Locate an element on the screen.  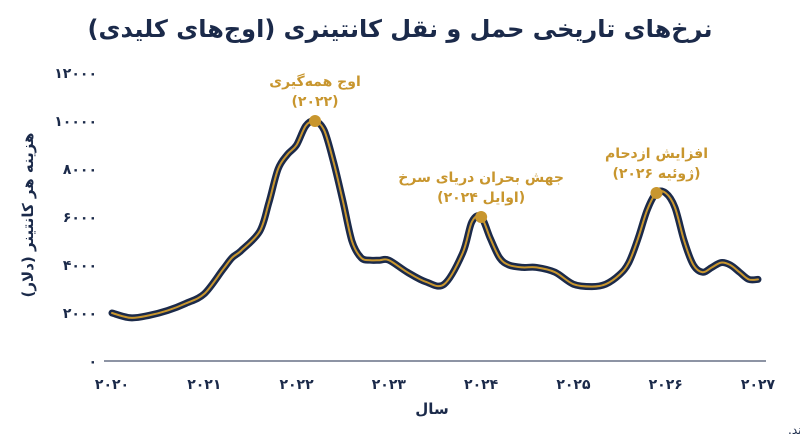
x-tick-label: ۲۰۲۰ is located at coordinates (112, 385).